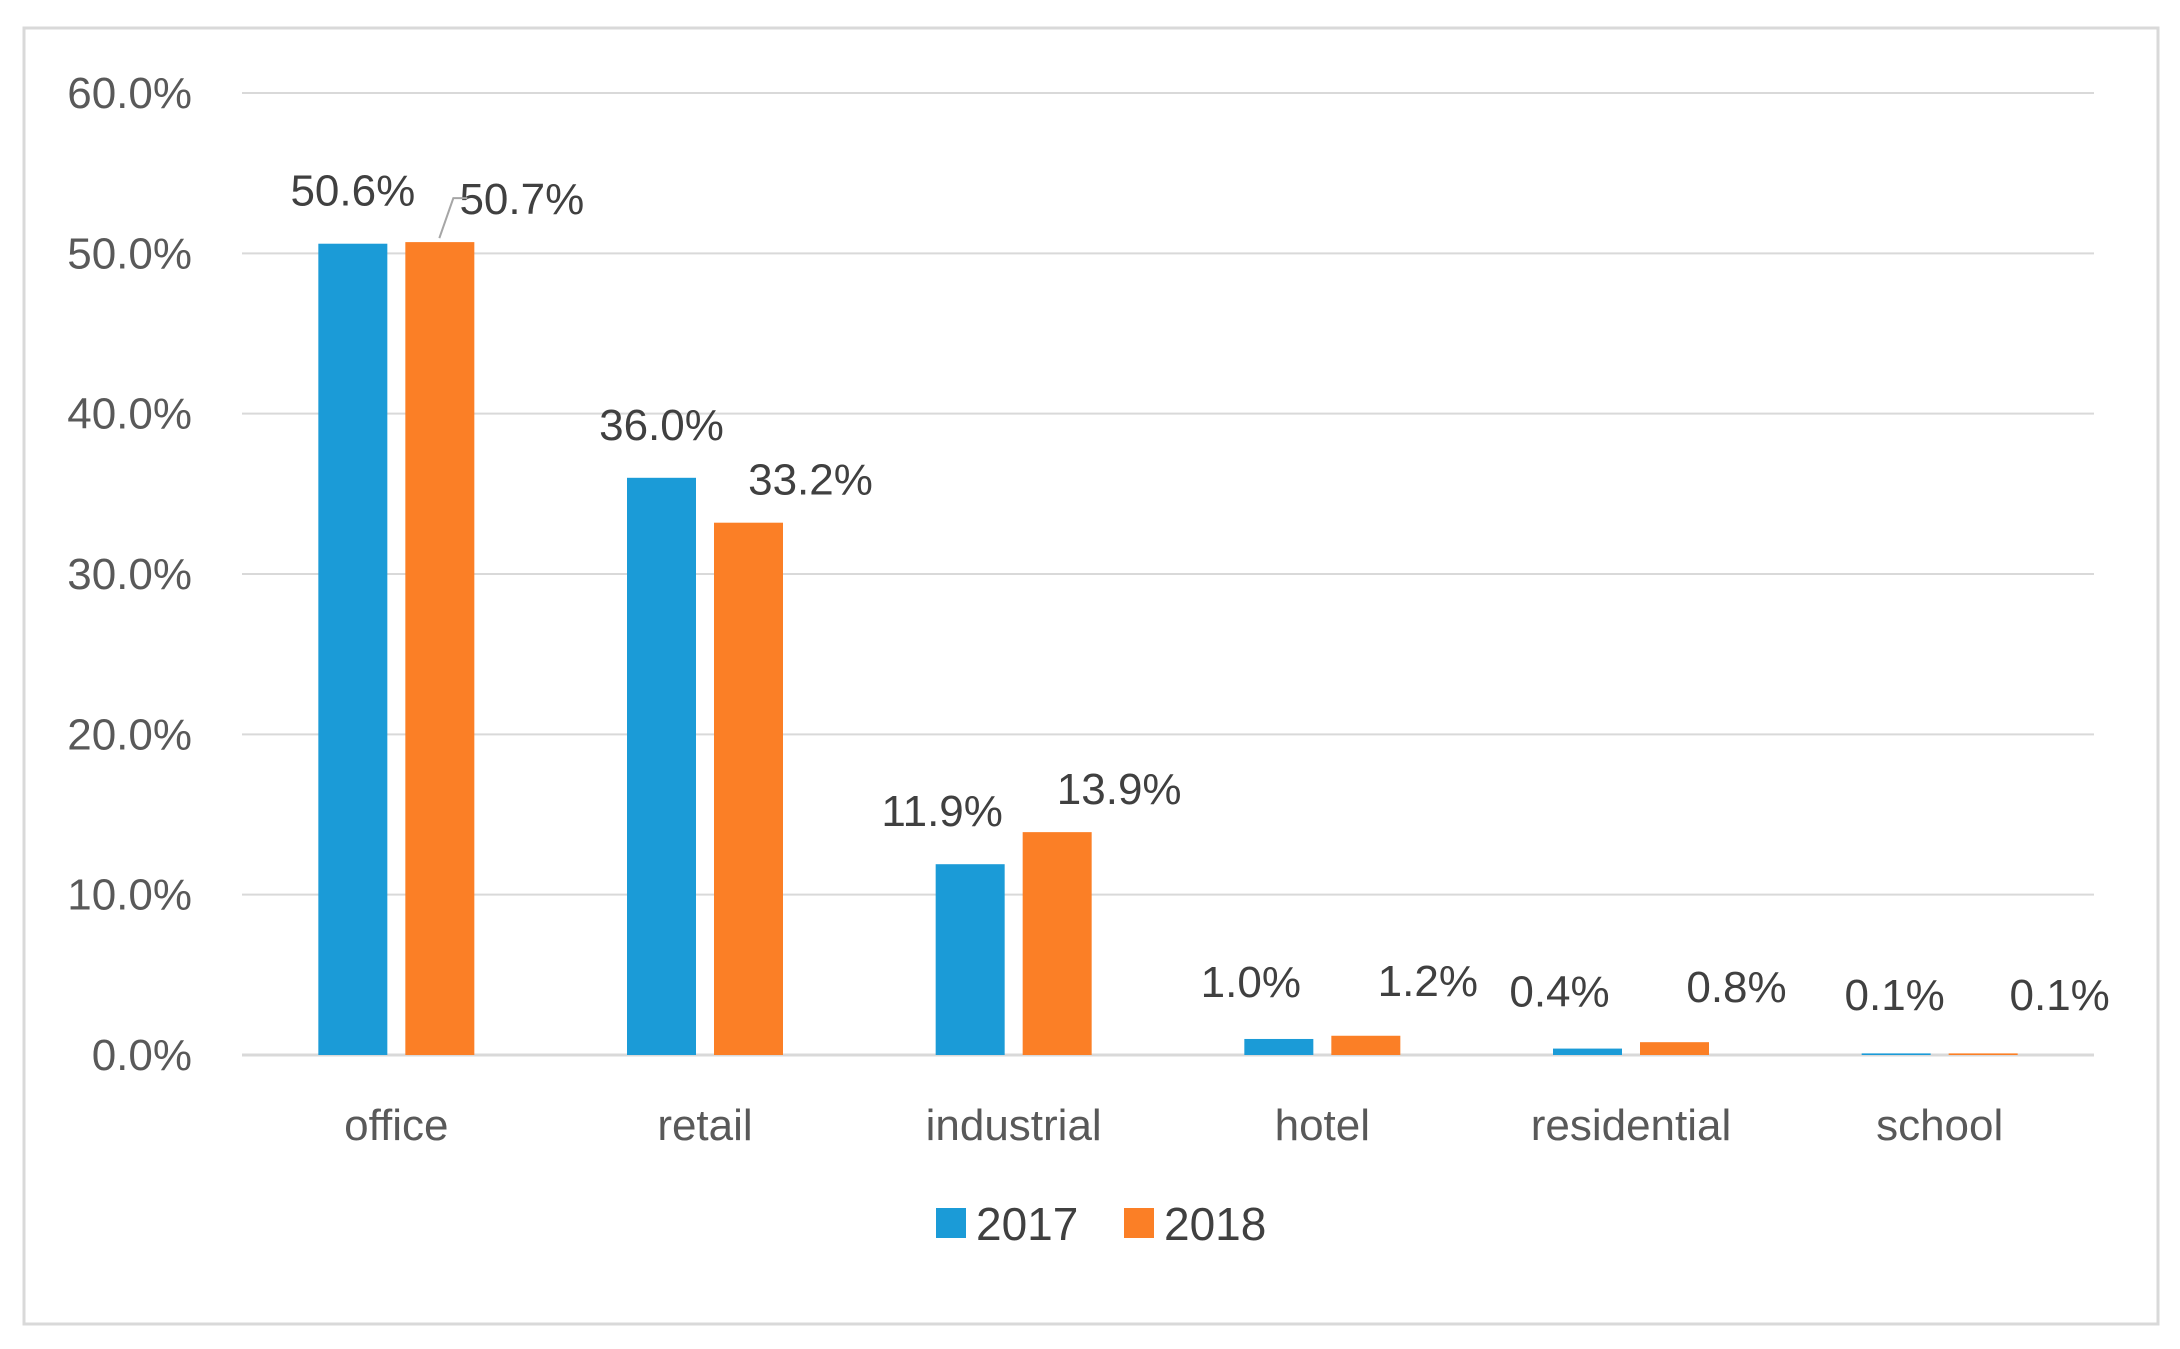  Describe the element at coordinates (1939, 1125) in the screenshot. I see `x-category-label-school: school` at that location.